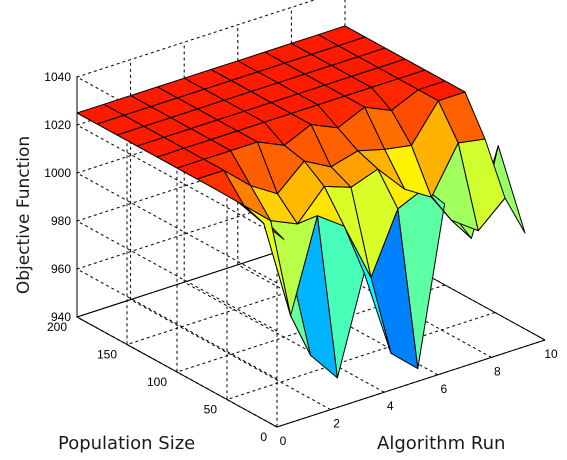 The width and height of the screenshot is (567, 460). What do you see at coordinates (211, 410) in the screenshot?
I see `y-tick-label: 50` at bounding box center [211, 410].